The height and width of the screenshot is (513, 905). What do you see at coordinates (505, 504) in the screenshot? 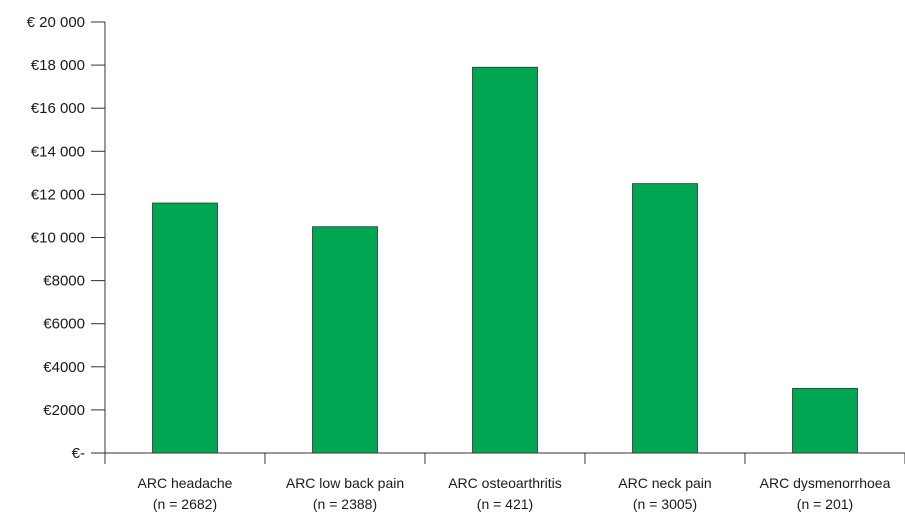
I see `x-tick-label: (n = 421)` at bounding box center [505, 504].